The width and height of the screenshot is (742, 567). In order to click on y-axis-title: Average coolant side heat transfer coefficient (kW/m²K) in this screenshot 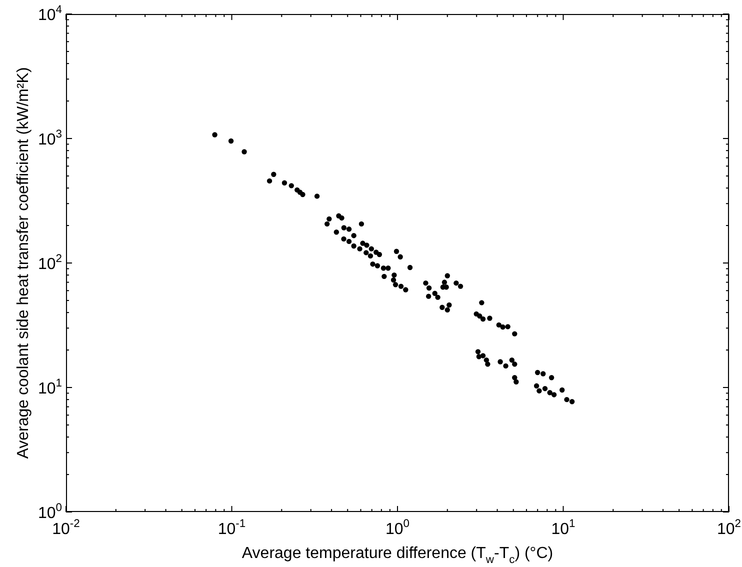, I will do `click(23, 263)`.